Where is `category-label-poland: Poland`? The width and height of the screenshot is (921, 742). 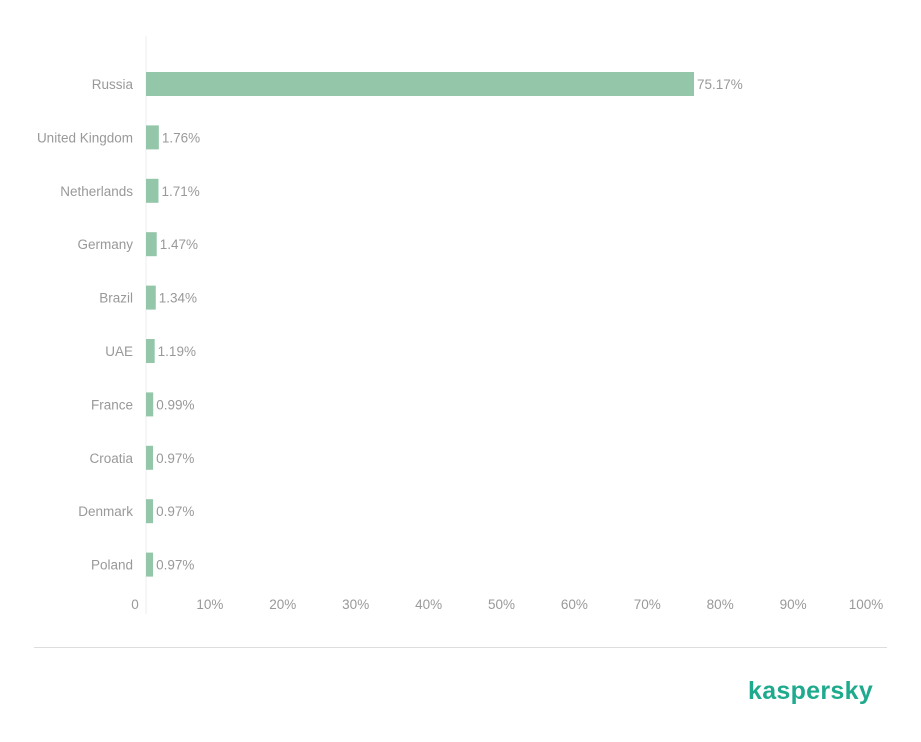 category-label-poland: Poland is located at coordinates (112, 565).